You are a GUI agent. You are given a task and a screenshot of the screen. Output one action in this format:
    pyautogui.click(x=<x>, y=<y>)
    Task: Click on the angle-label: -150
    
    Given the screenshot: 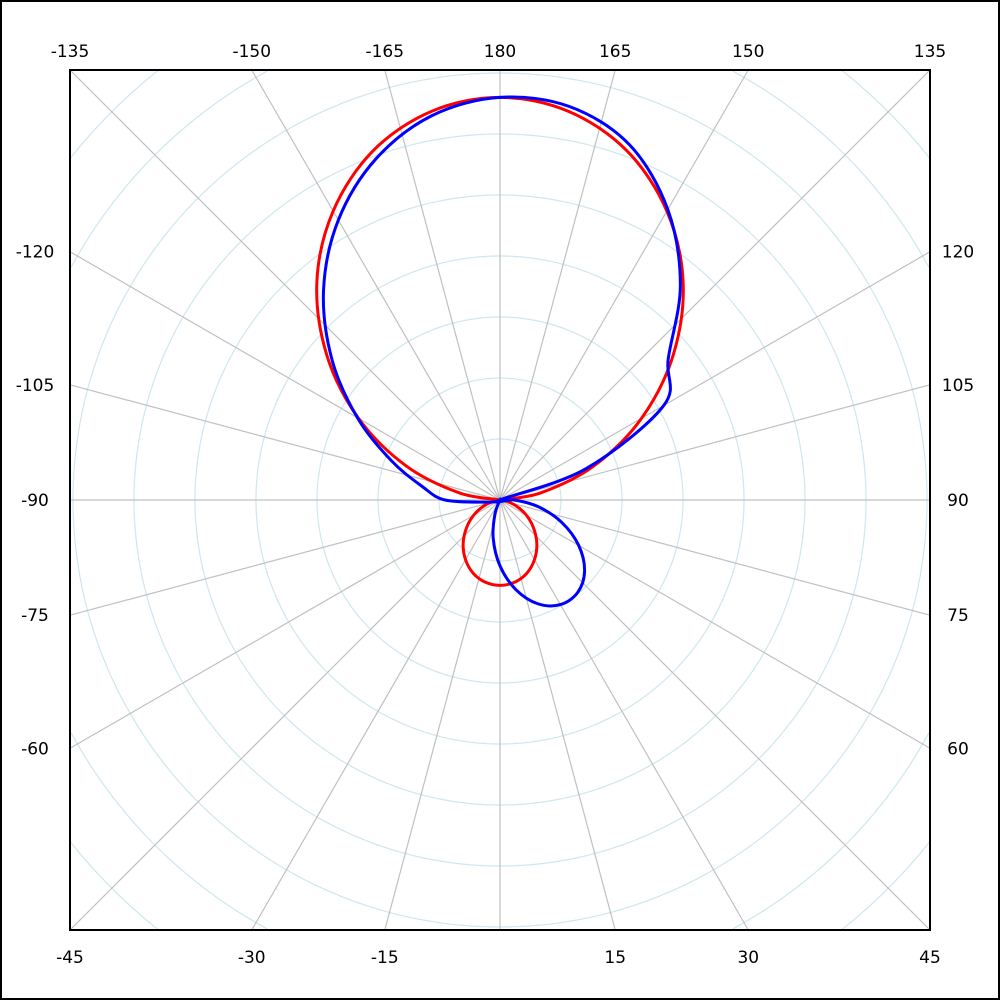 What is the action you would take?
    pyautogui.click(x=251, y=52)
    